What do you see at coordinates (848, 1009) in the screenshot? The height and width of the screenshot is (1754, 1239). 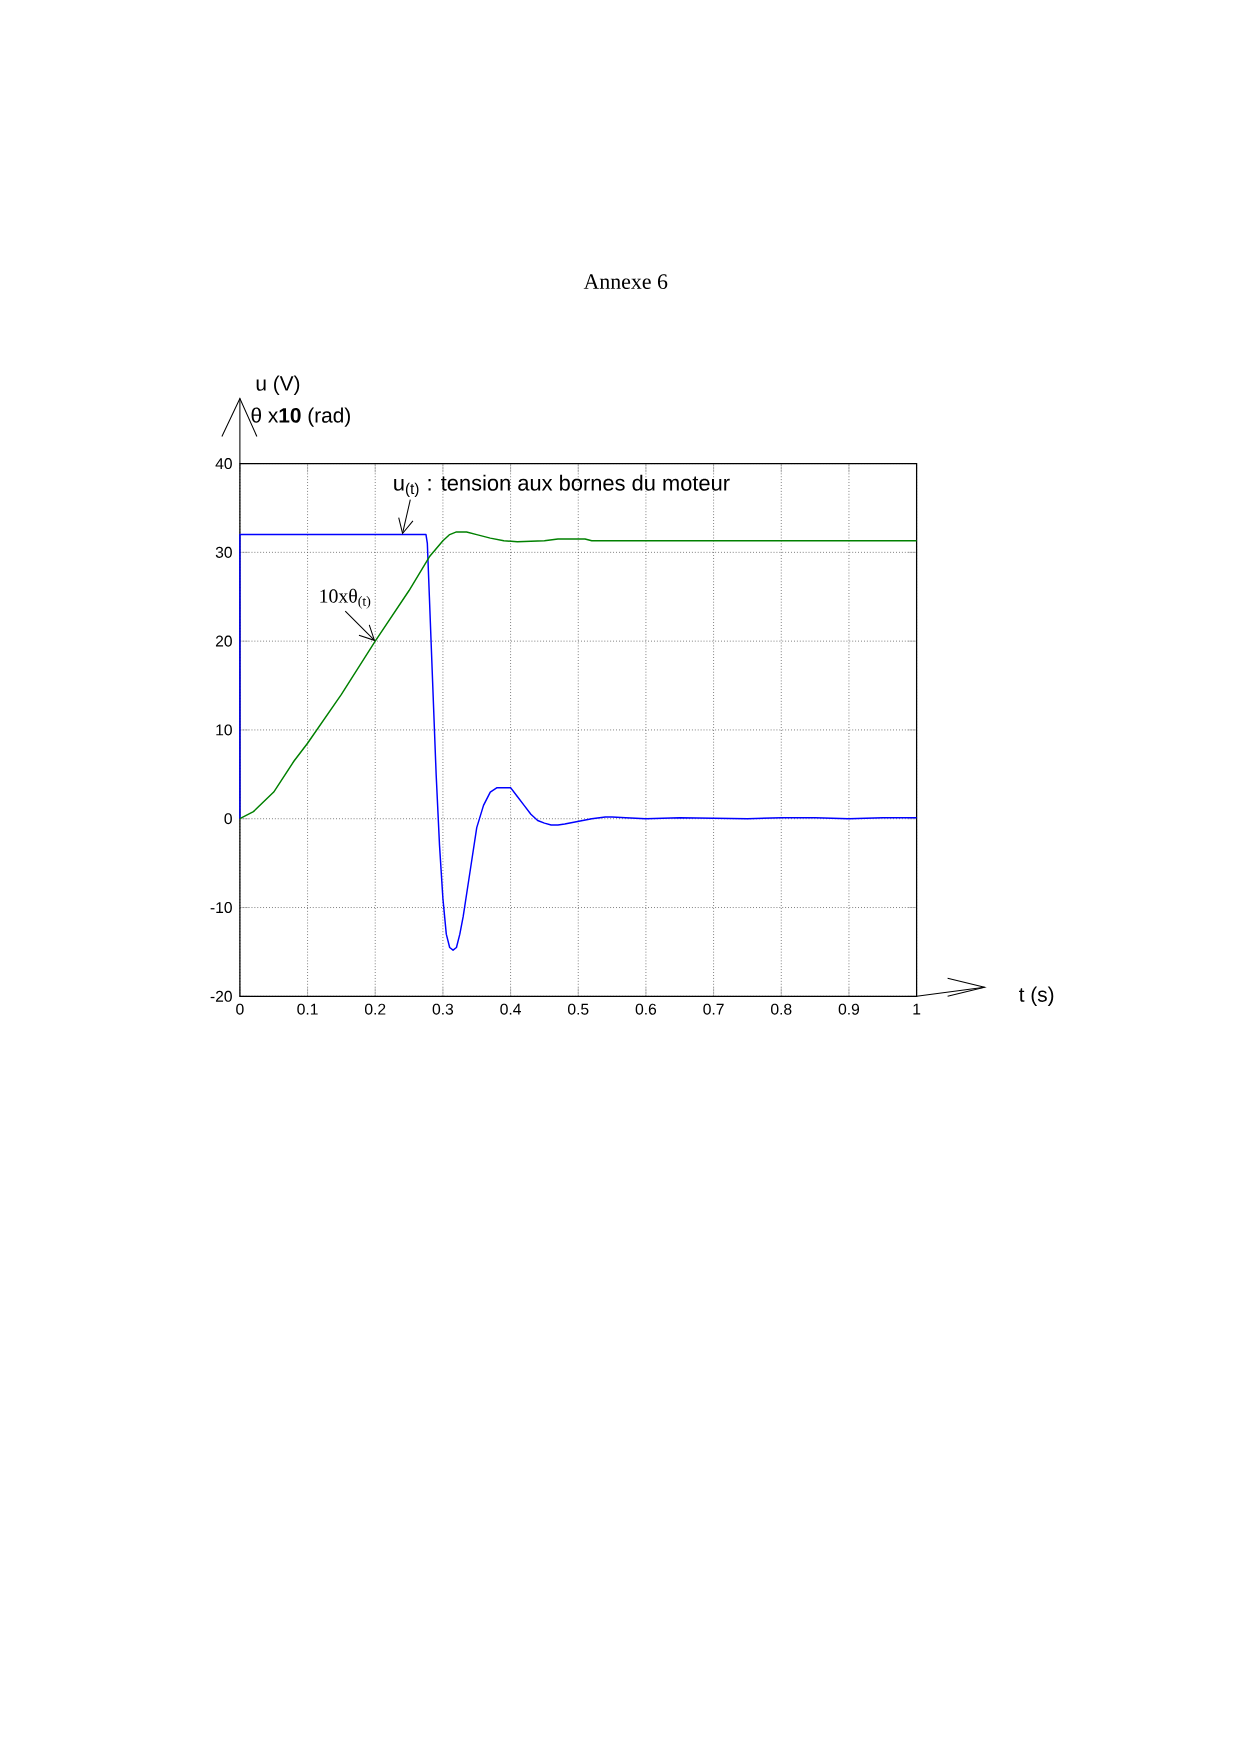 I see `x-tick-label: 0.9` at bounding box center [848, 1009].